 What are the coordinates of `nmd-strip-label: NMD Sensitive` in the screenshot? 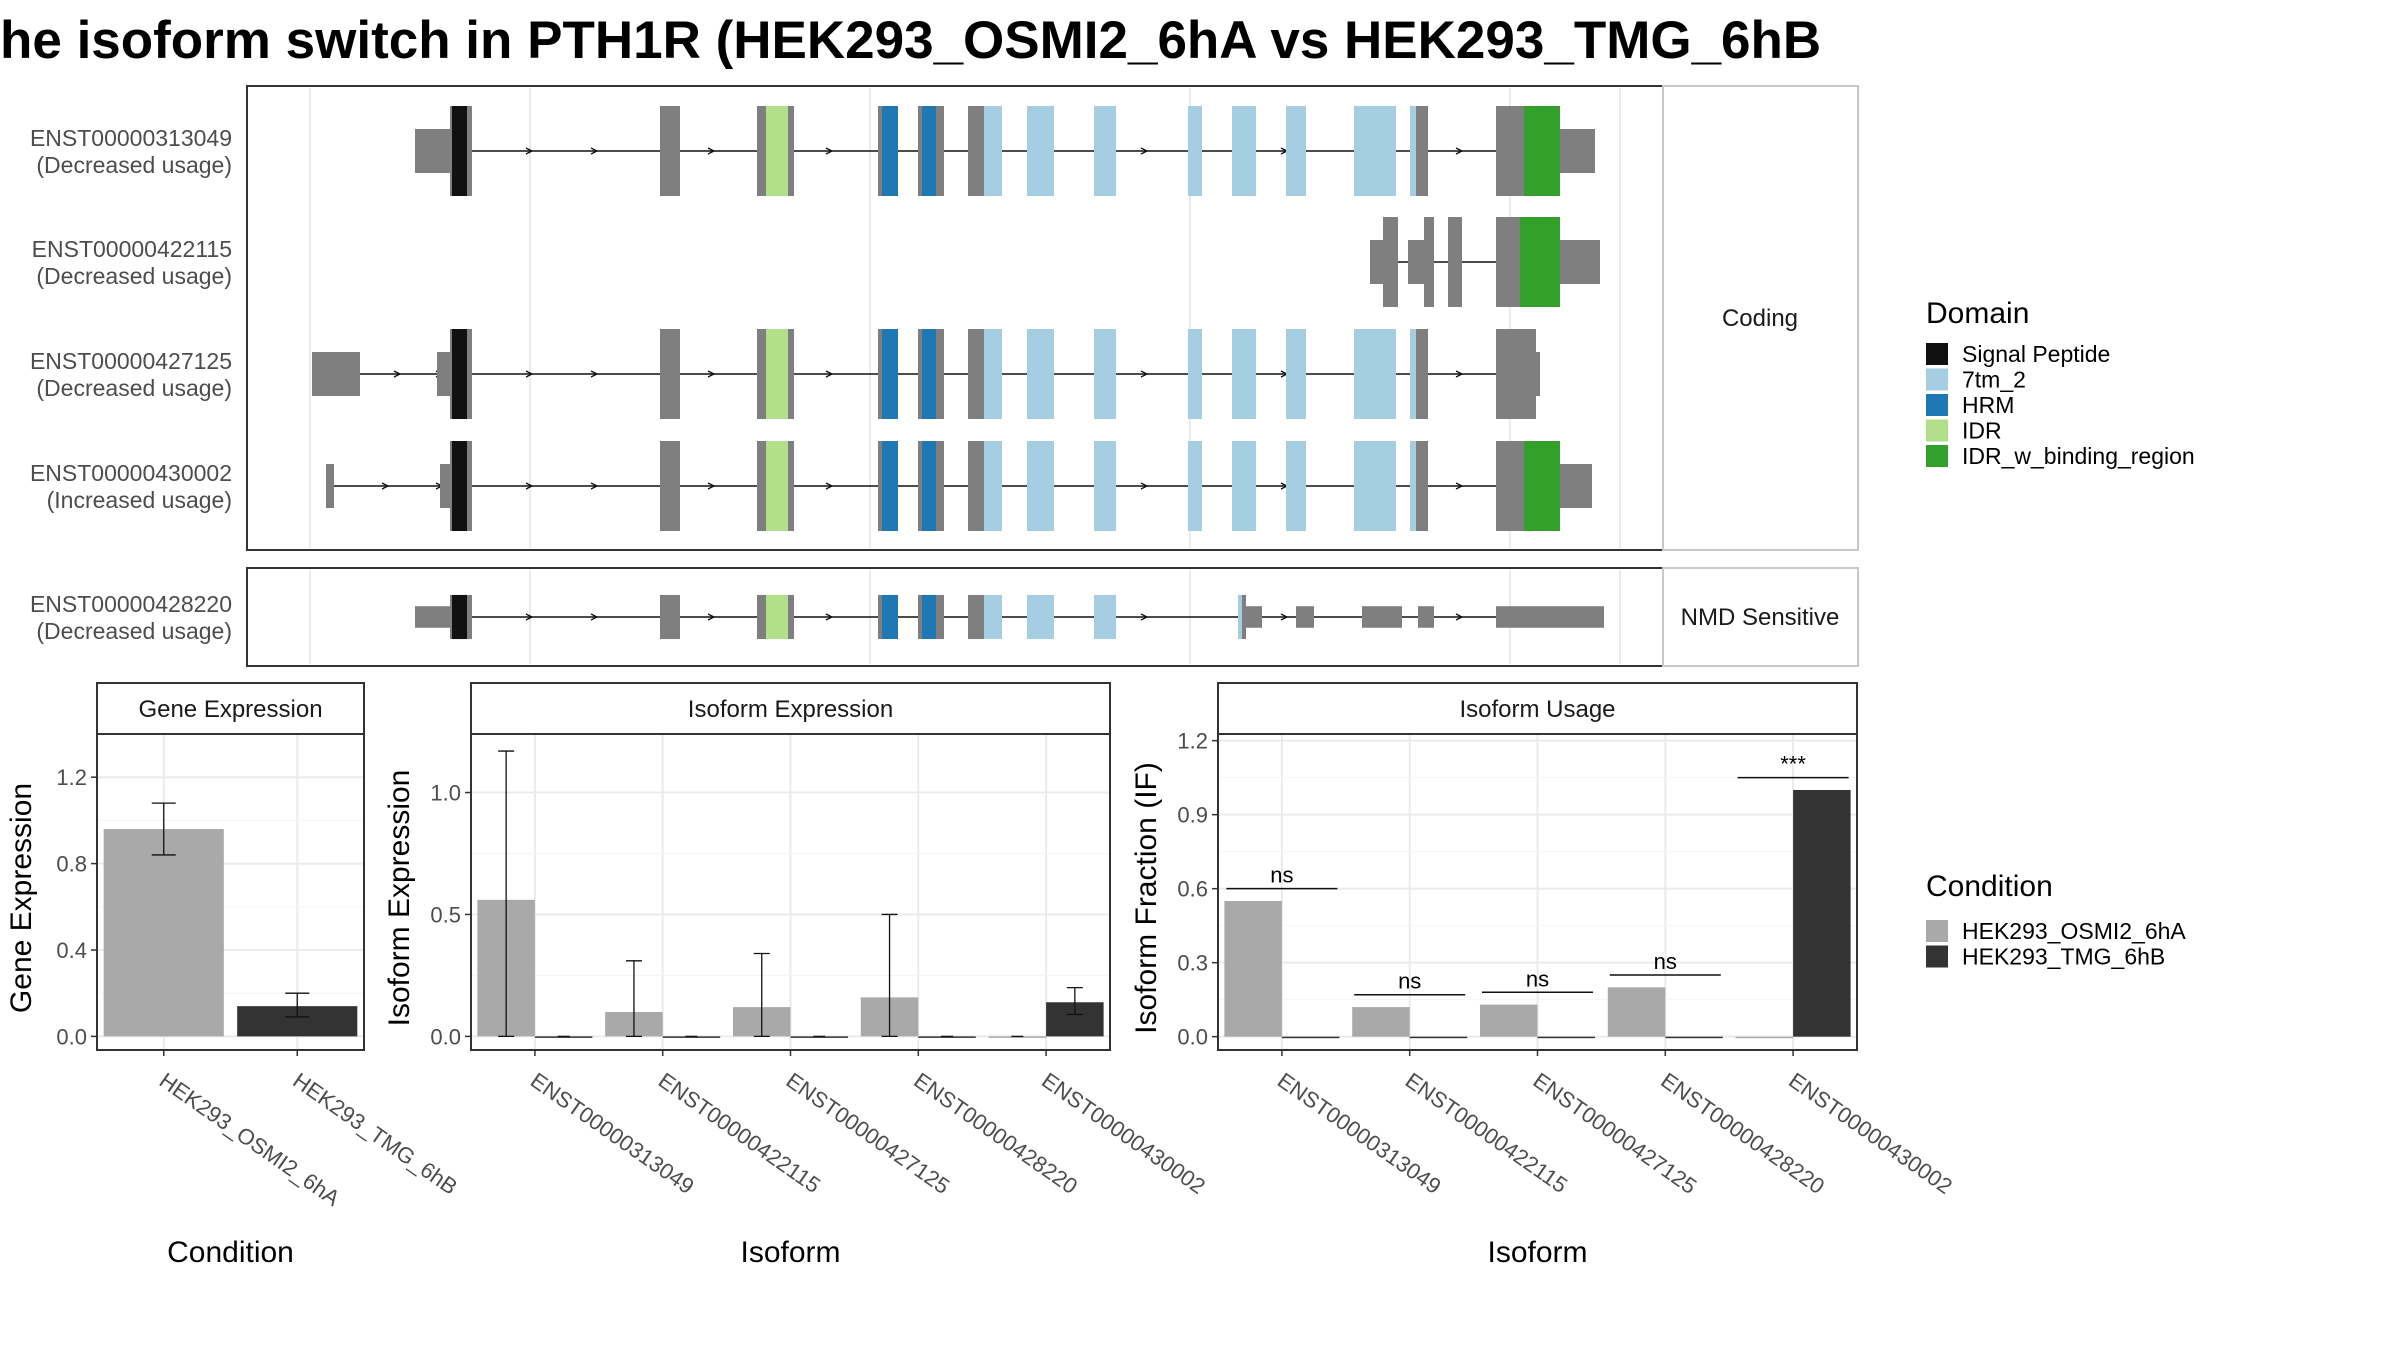 It's located at (1760, 617).